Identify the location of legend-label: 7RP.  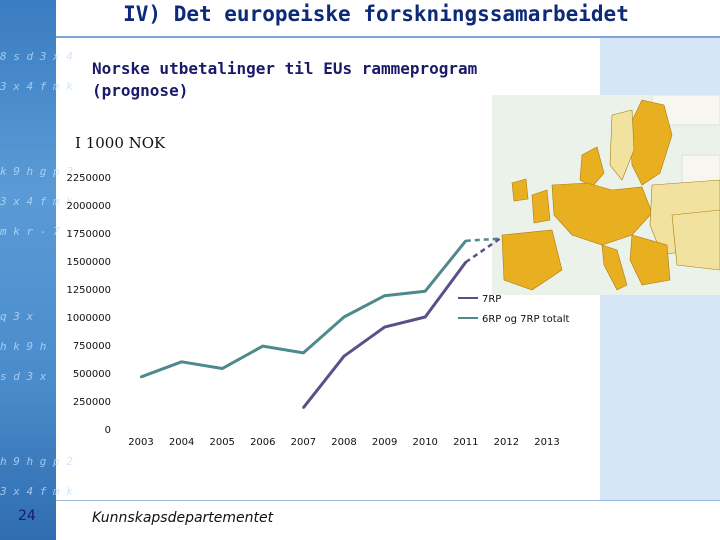
(491, 299).